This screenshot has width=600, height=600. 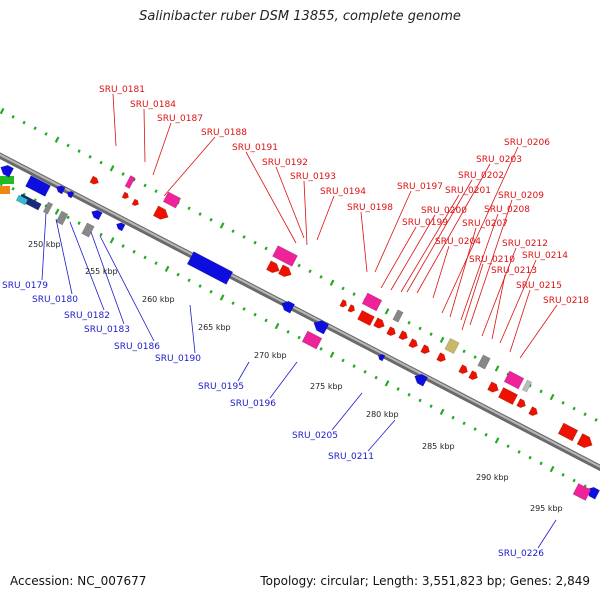 I want to click on forward-gene-label: SRU_0214, so click(x=545, y=256).